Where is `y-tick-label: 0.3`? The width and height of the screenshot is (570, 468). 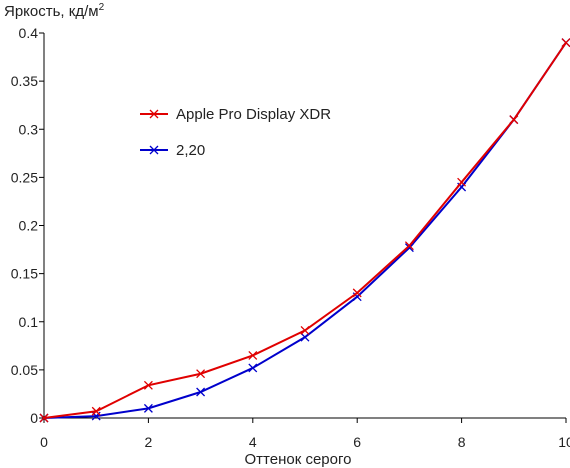 y-tick-label: 0.3 is located at coordinates (29, 129).